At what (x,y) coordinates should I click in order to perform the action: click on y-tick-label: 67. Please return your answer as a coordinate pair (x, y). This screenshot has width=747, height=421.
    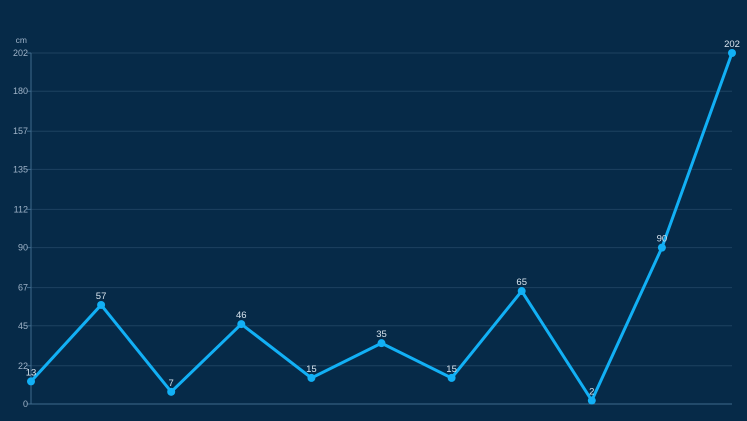
    Looking at the image, I should click on (23, 288).